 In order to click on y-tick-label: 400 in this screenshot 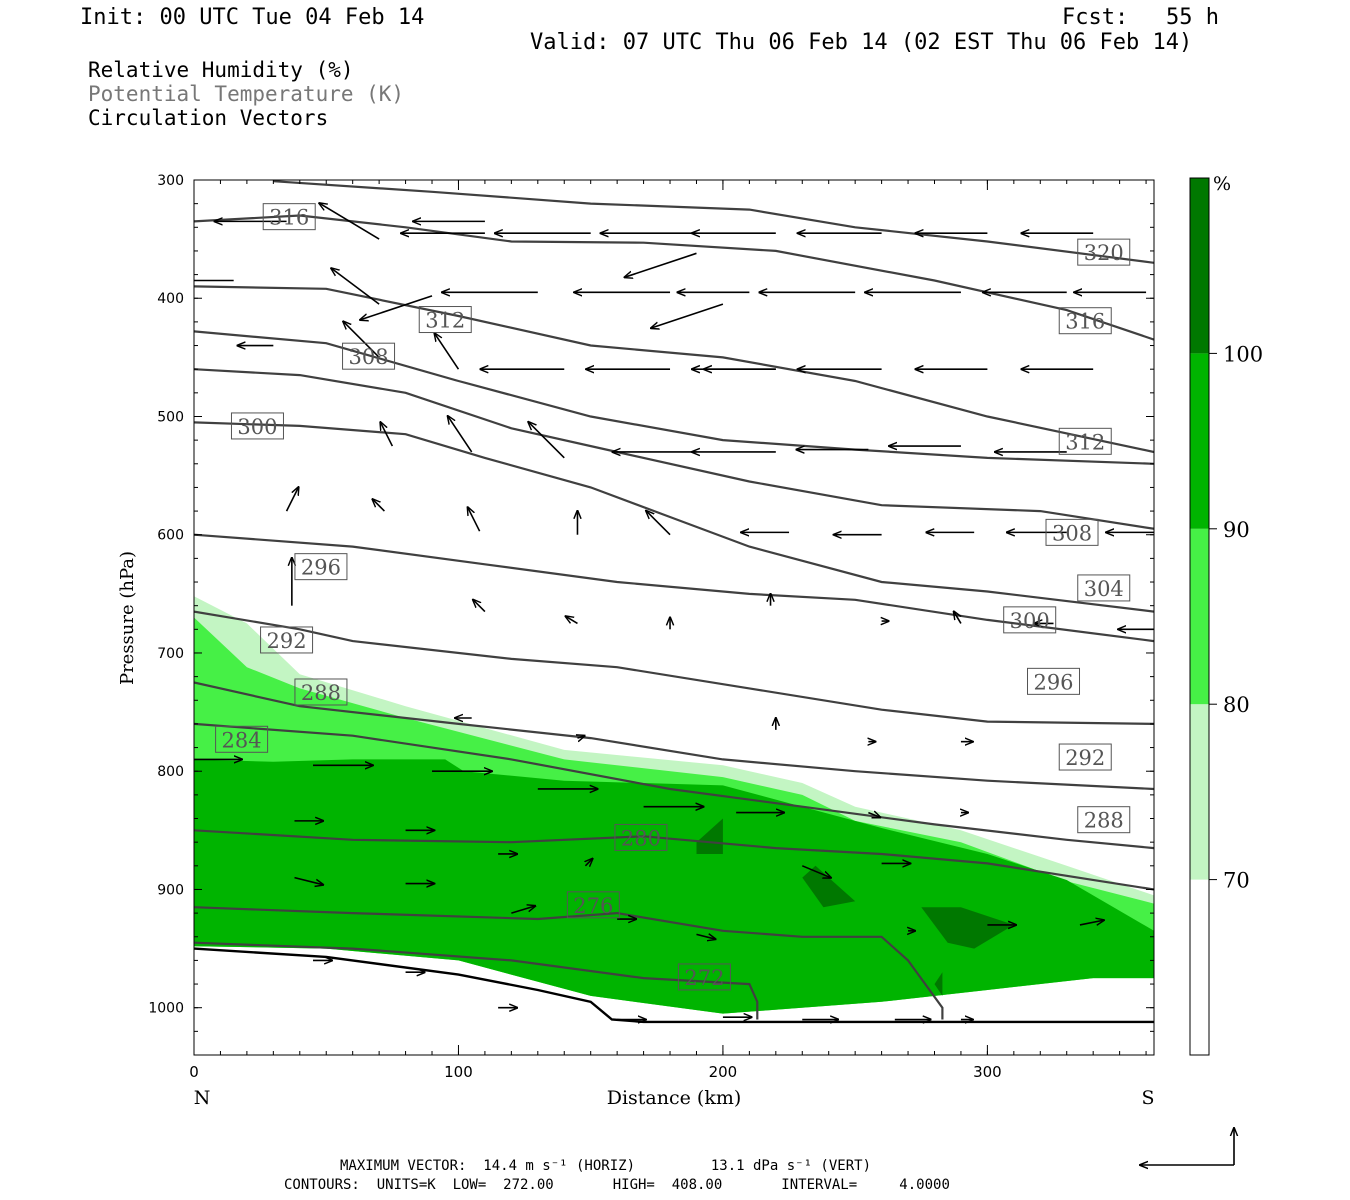, I will do `click(170, 299)`.